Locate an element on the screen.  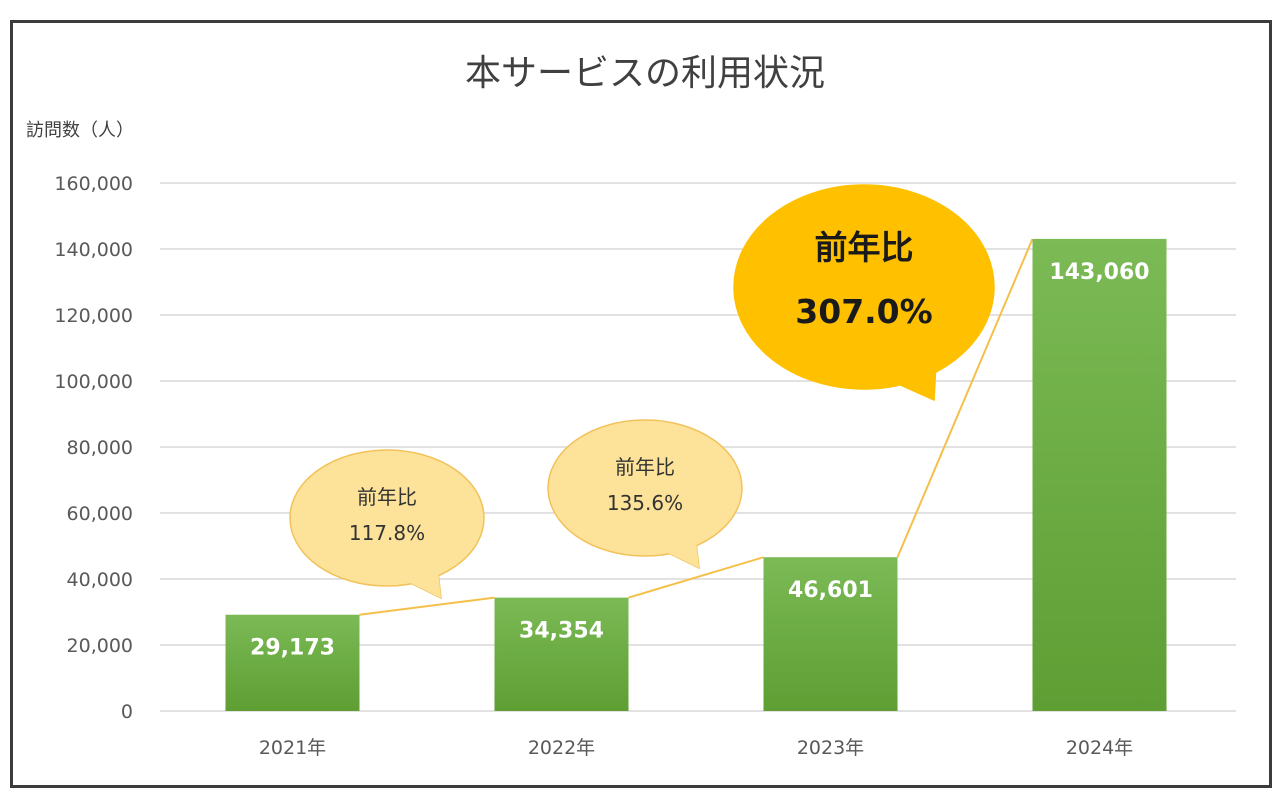
y-tick-label: 20,000 is located at coordinates (100, 646).